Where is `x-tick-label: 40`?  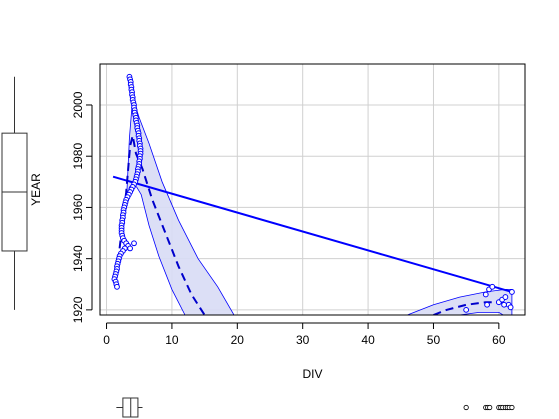
x-tick-label: 40 is located at coordinates (368, 340).